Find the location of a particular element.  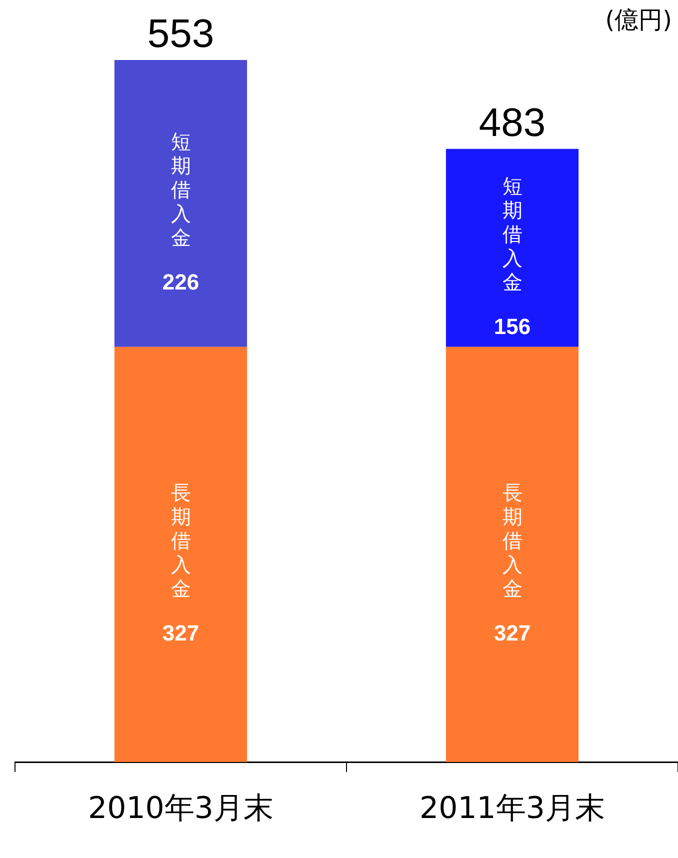

x-tick-label: 2010年3月末 is located at coordinates (181, 808).